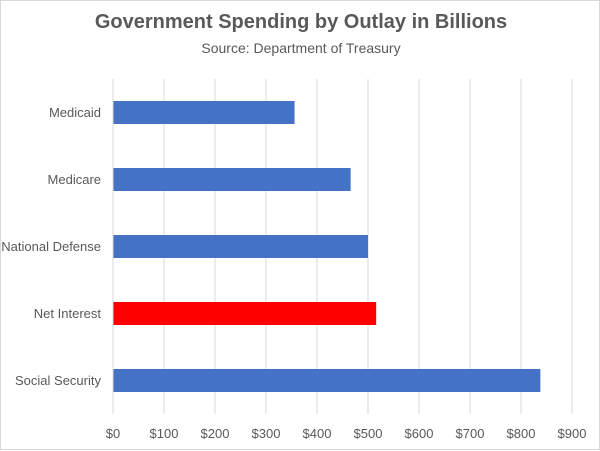 The image size is (600, 451). What do you see at coordinates (572, 433) in the screenshot?
I see `x-tick-label: $900` at bounding box center [572, 433].